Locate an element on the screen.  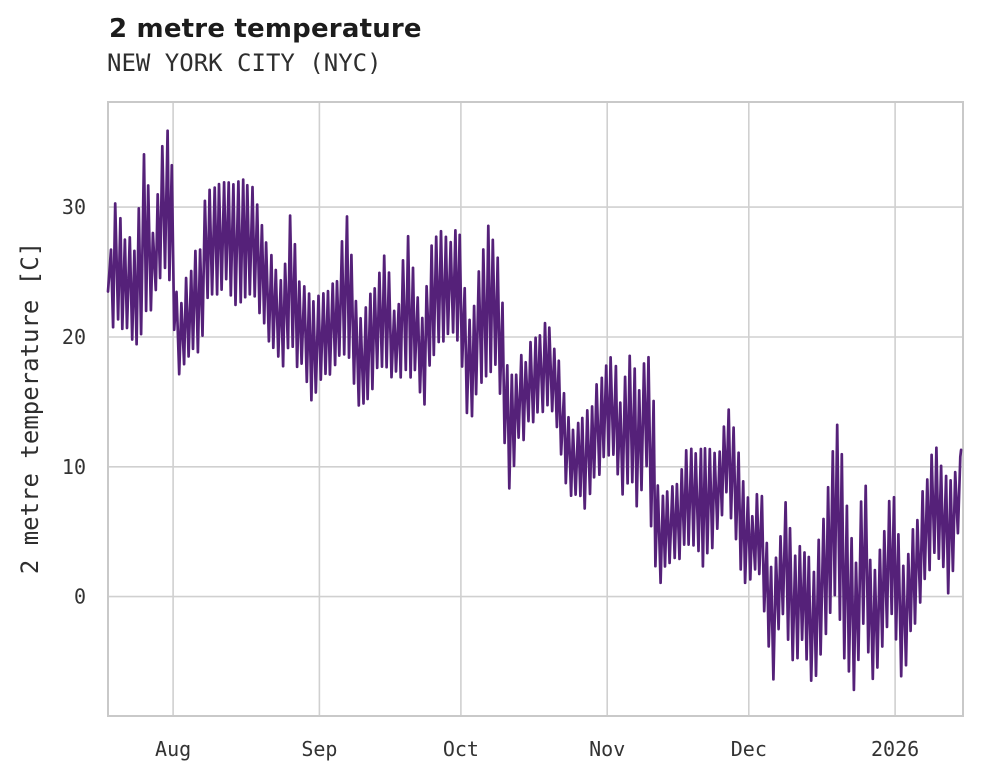
y-tick-label: 0 is located at coordinates (80, 597).